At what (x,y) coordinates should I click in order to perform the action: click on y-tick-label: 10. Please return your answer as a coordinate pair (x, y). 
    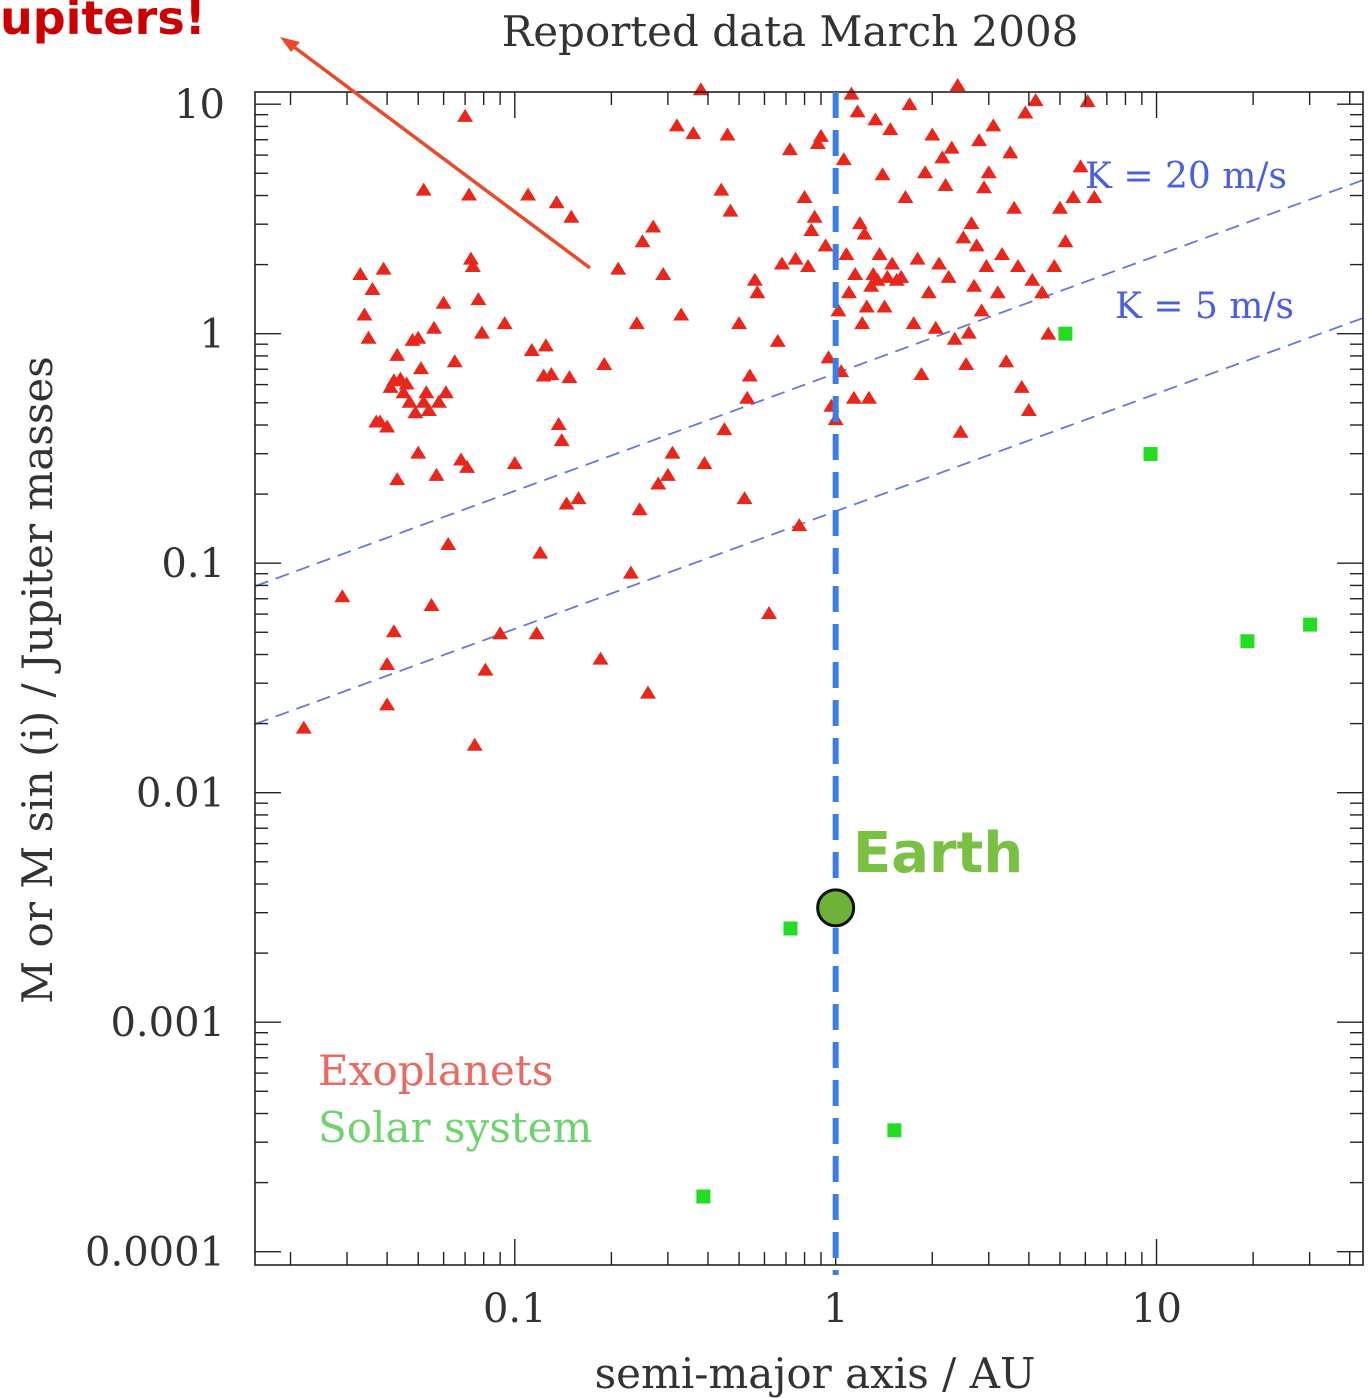
    Looking at the image, I should click on (199, 105).